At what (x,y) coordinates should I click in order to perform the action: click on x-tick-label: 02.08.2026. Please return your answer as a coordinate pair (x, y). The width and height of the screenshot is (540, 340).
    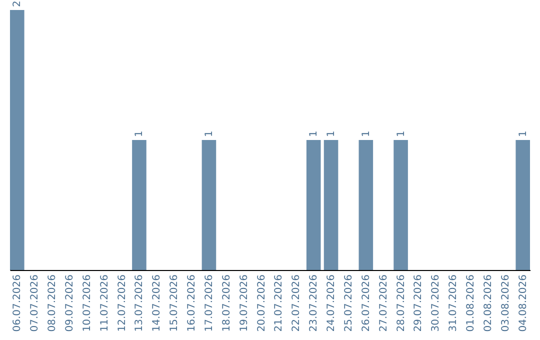
    Looking at the image, I should click on (488, 303).